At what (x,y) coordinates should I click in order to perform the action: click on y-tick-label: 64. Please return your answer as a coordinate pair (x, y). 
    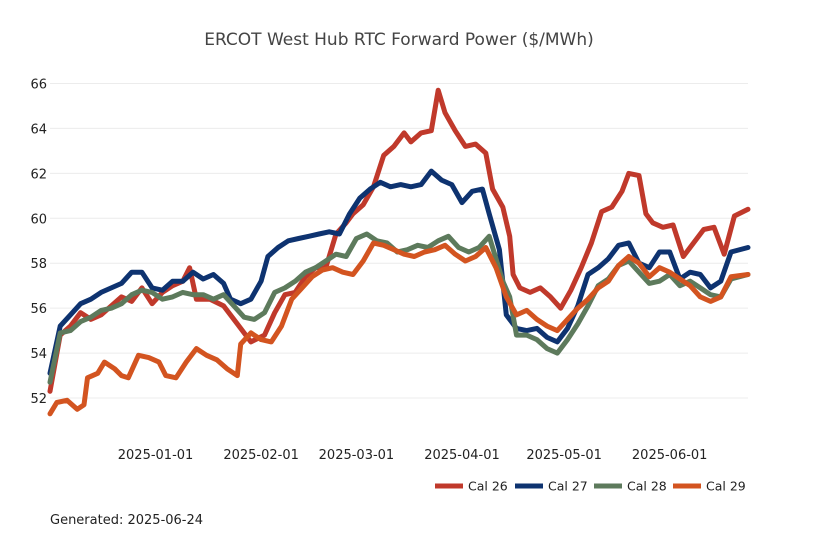
    Looking at the image, I should click on (38, 129).